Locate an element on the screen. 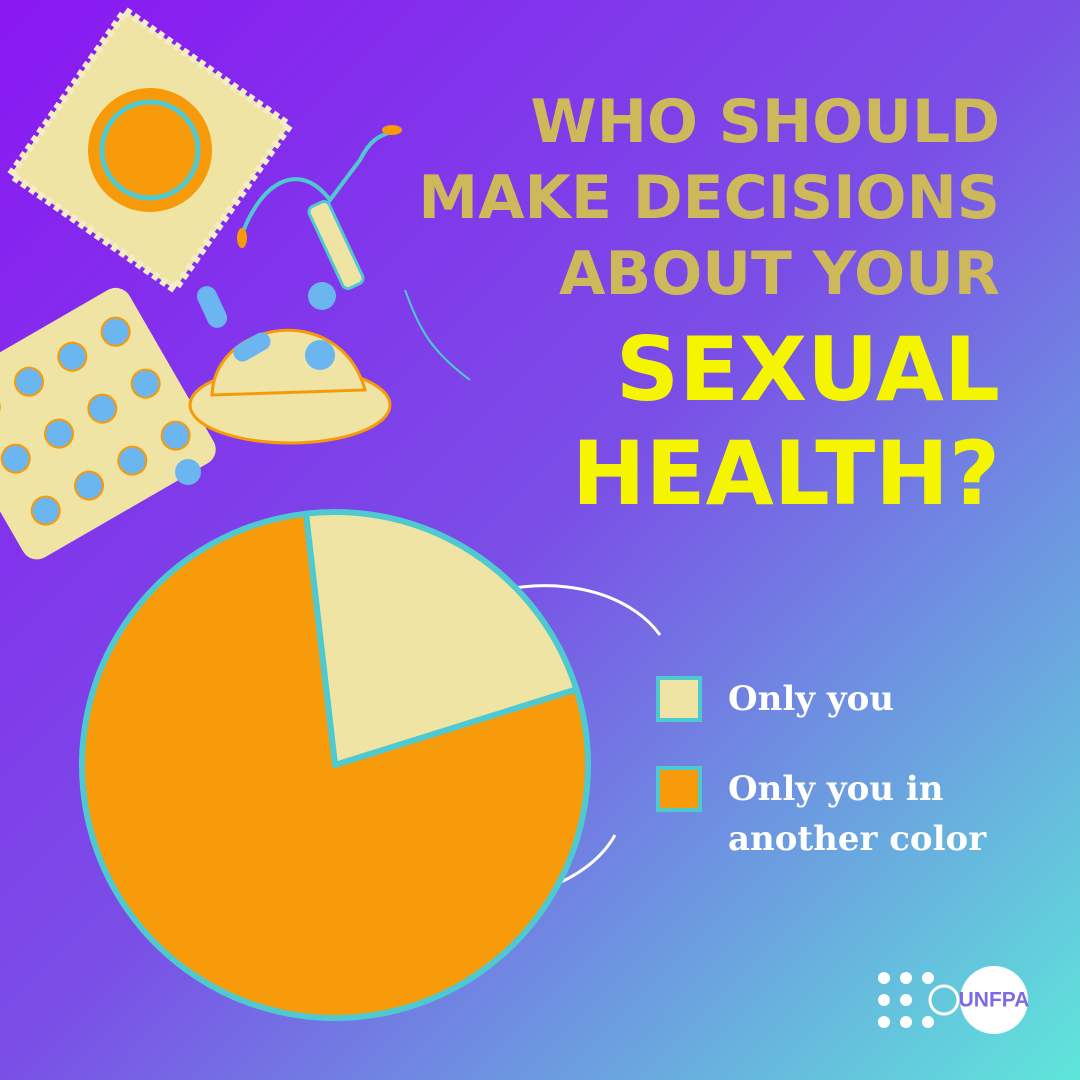 The height and width of the screenshot is (1080, 1080). title-line: MAKE DECISIONS is located at coordinates (709, 198).